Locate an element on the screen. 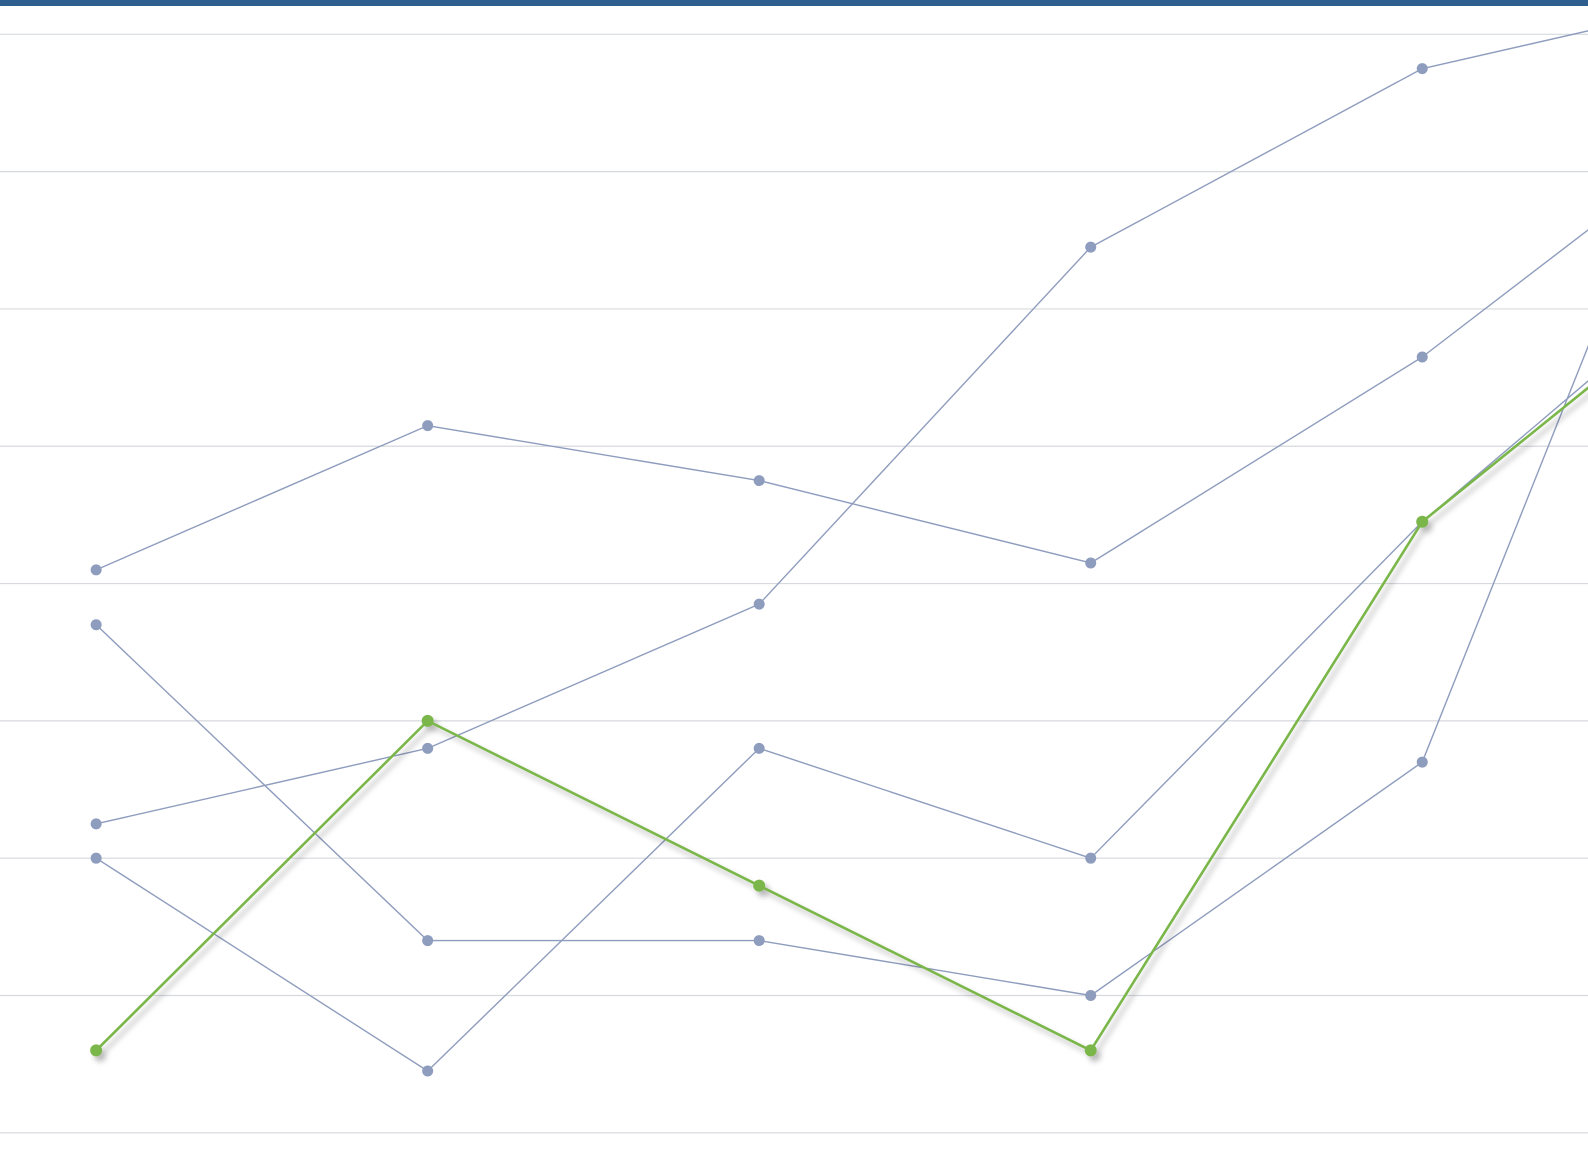 The width and height of the screenshot is (1588, 1174). header-bar is located at coordinates (794, 3).